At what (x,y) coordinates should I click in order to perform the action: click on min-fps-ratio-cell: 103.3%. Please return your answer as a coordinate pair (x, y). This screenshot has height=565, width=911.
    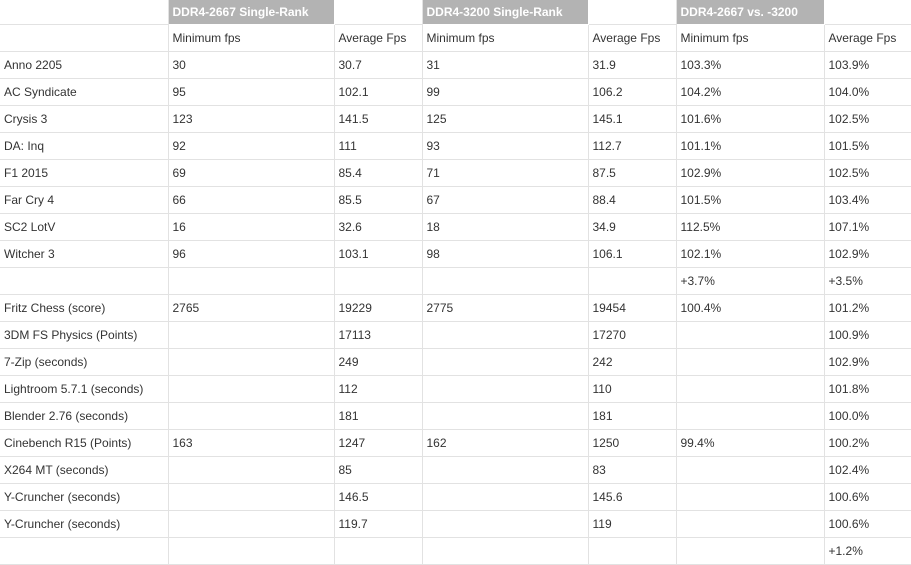
    Looking at the image, I should click on (750, 65).